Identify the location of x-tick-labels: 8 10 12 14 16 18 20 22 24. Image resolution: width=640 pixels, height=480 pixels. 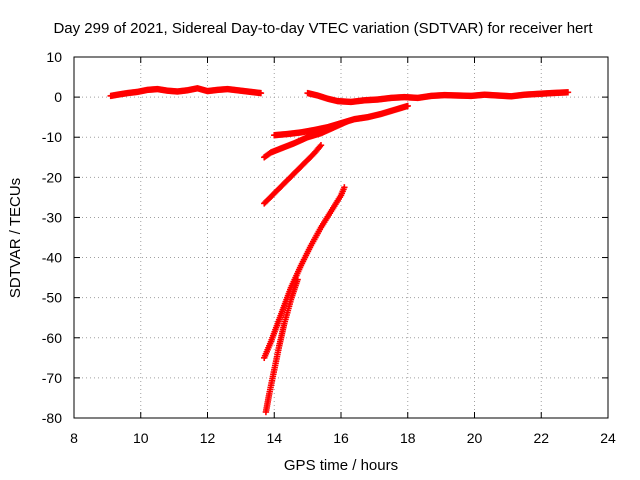
(343, 438).